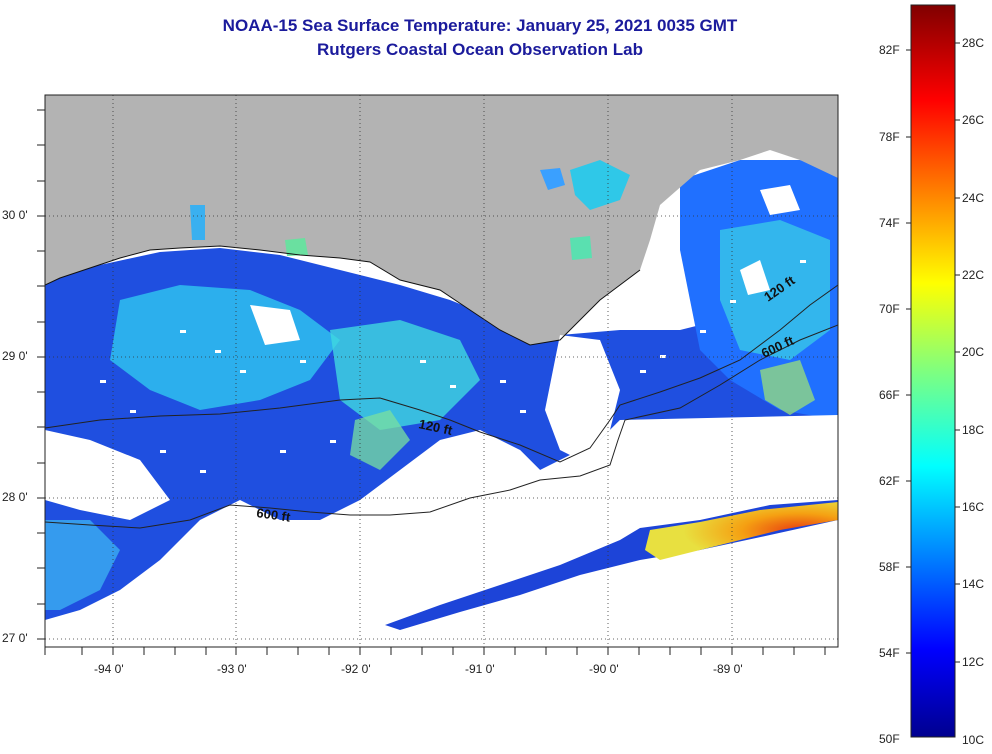  What do you see at coordinates (973, 43) in the screenshot?
I see `colorbar-c-label: 28C` at bounding box center [973, 43].